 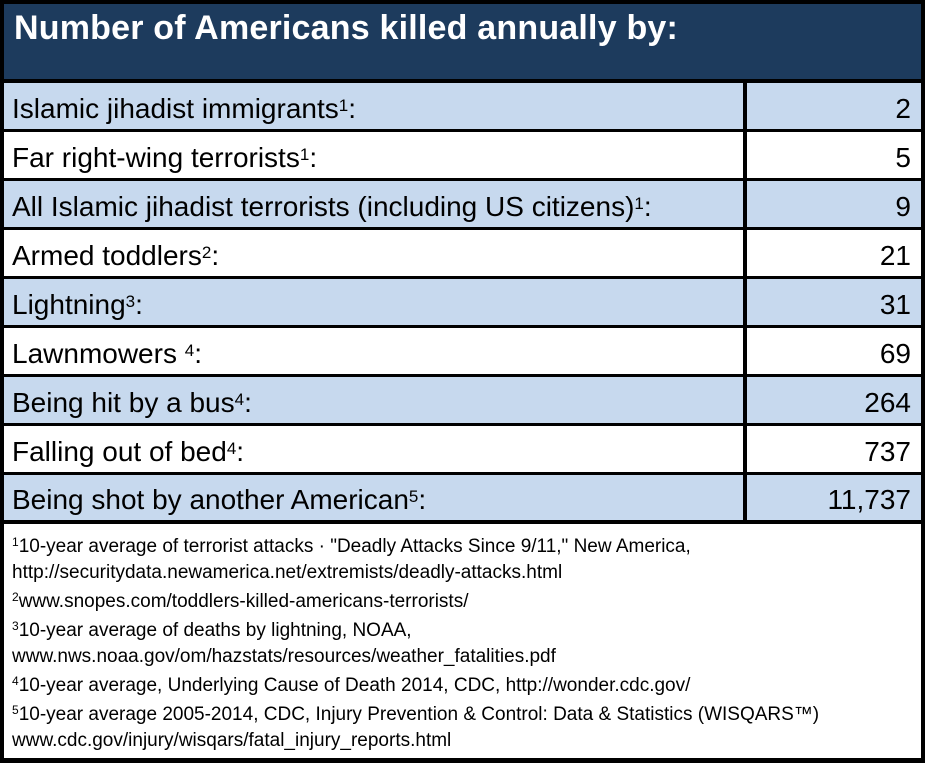 What do you see at coordinates (375, 400) in the screenshot?
I see `cause-label: Being hit by a bus 4:` at bounding box center [375, 400].